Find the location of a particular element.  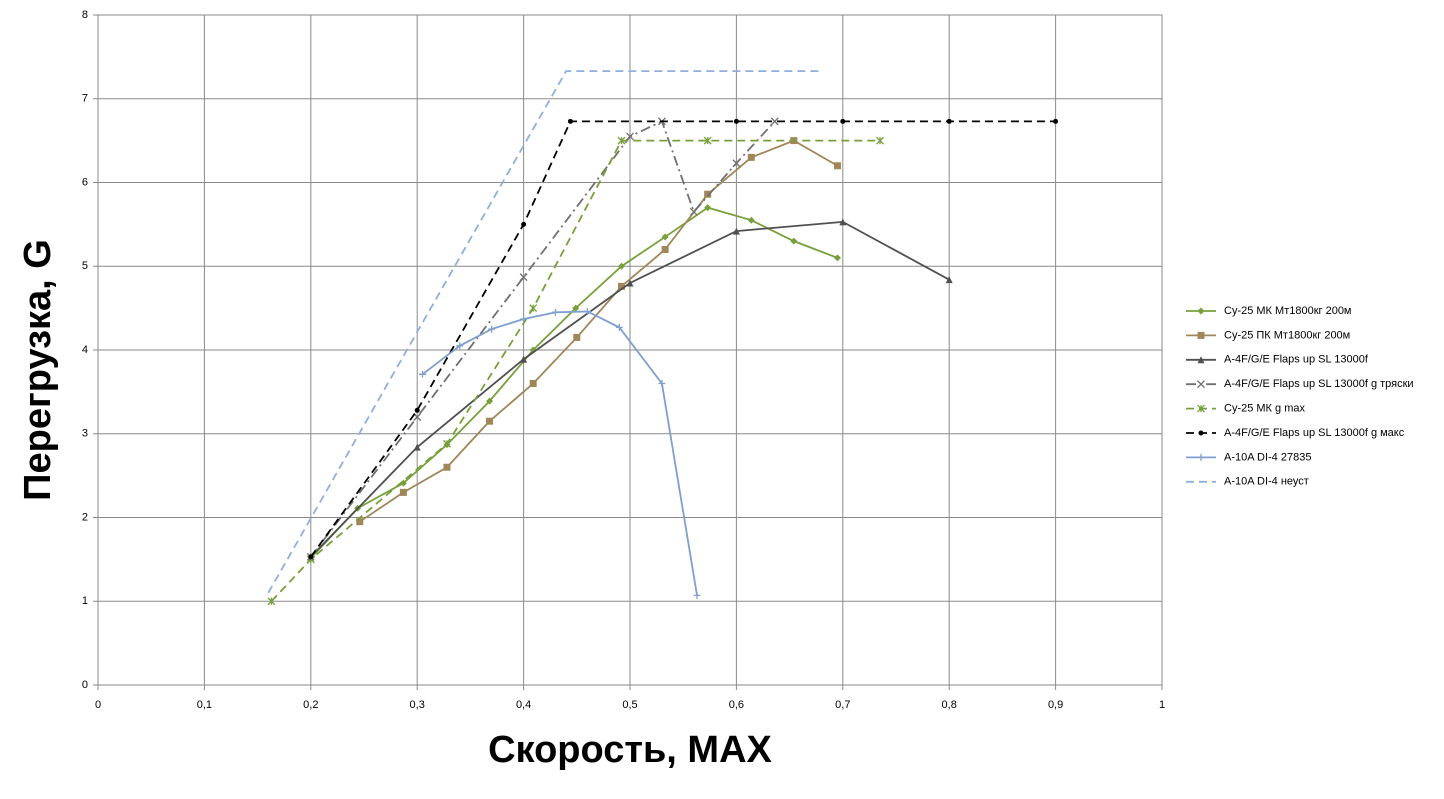

y-tick-label: 4 is located at coordinates (85, 350).